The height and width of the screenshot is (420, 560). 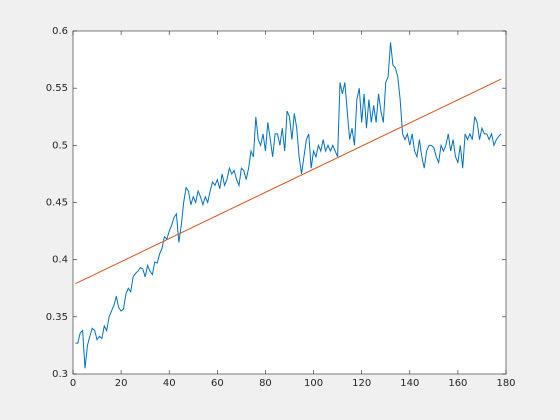 What do you see at coordinates (169, 383) in the screenshot?
I see `x-tick-label: 40` at bounding box center [169, 383].